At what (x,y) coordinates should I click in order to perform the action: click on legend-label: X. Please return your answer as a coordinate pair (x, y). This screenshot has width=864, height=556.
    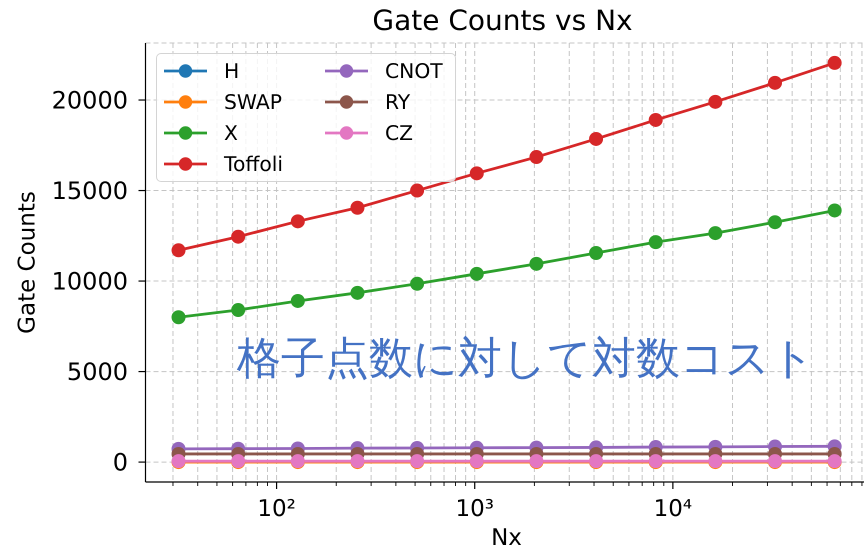
    Looking at the image, I should click on (231, 133).